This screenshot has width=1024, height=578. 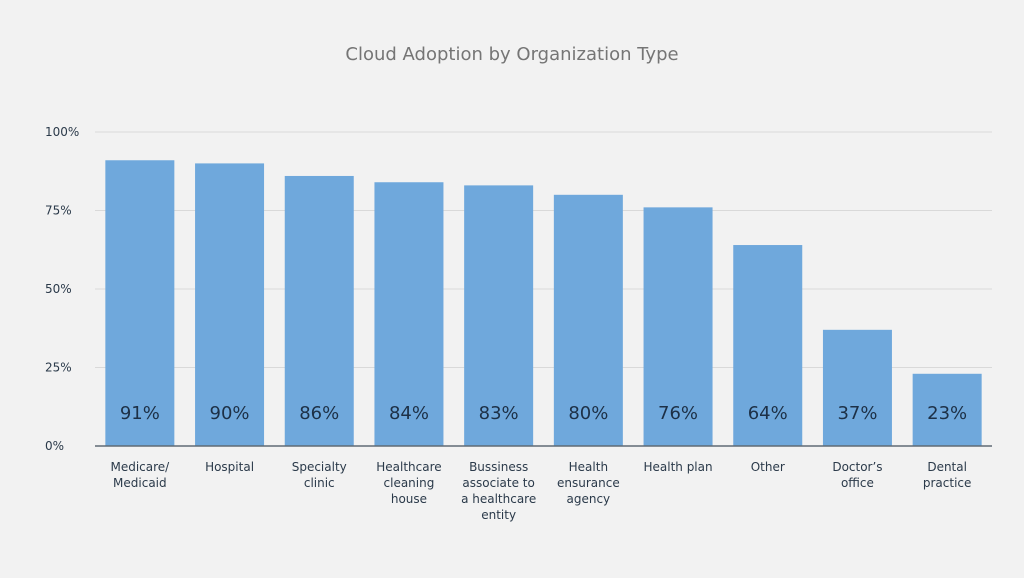 I want to click on y-tick-label: 75%, so click(x=58, y=211).